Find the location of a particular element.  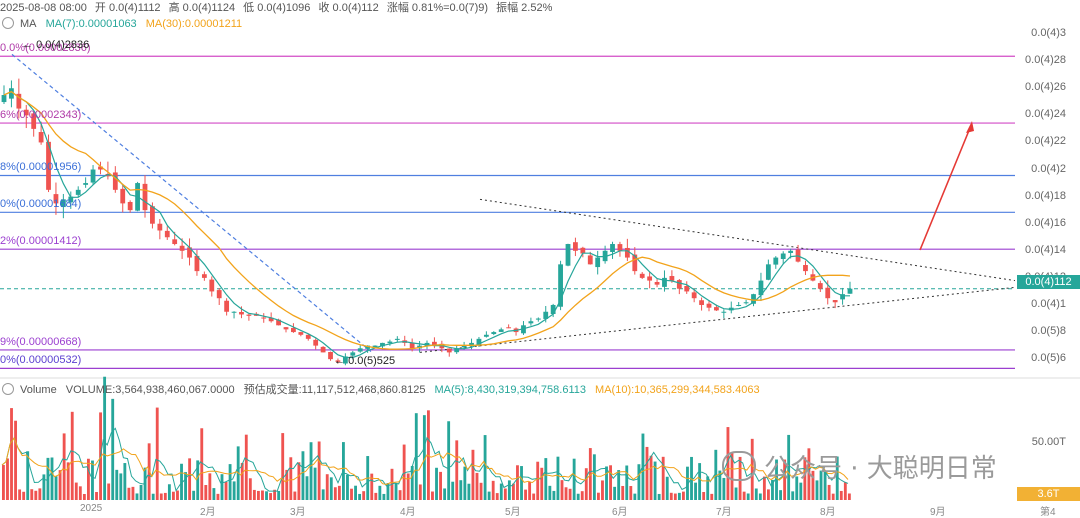

low-marker: ← 0.0(5)525 is located at coordinates (365, 361).